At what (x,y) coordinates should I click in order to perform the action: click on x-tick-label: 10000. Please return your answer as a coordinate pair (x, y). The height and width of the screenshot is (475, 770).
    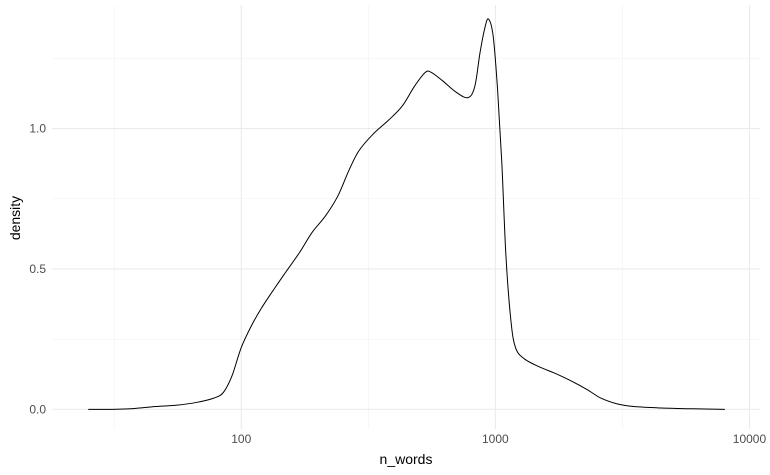
    Looking at the image, I should click on (750, 439).